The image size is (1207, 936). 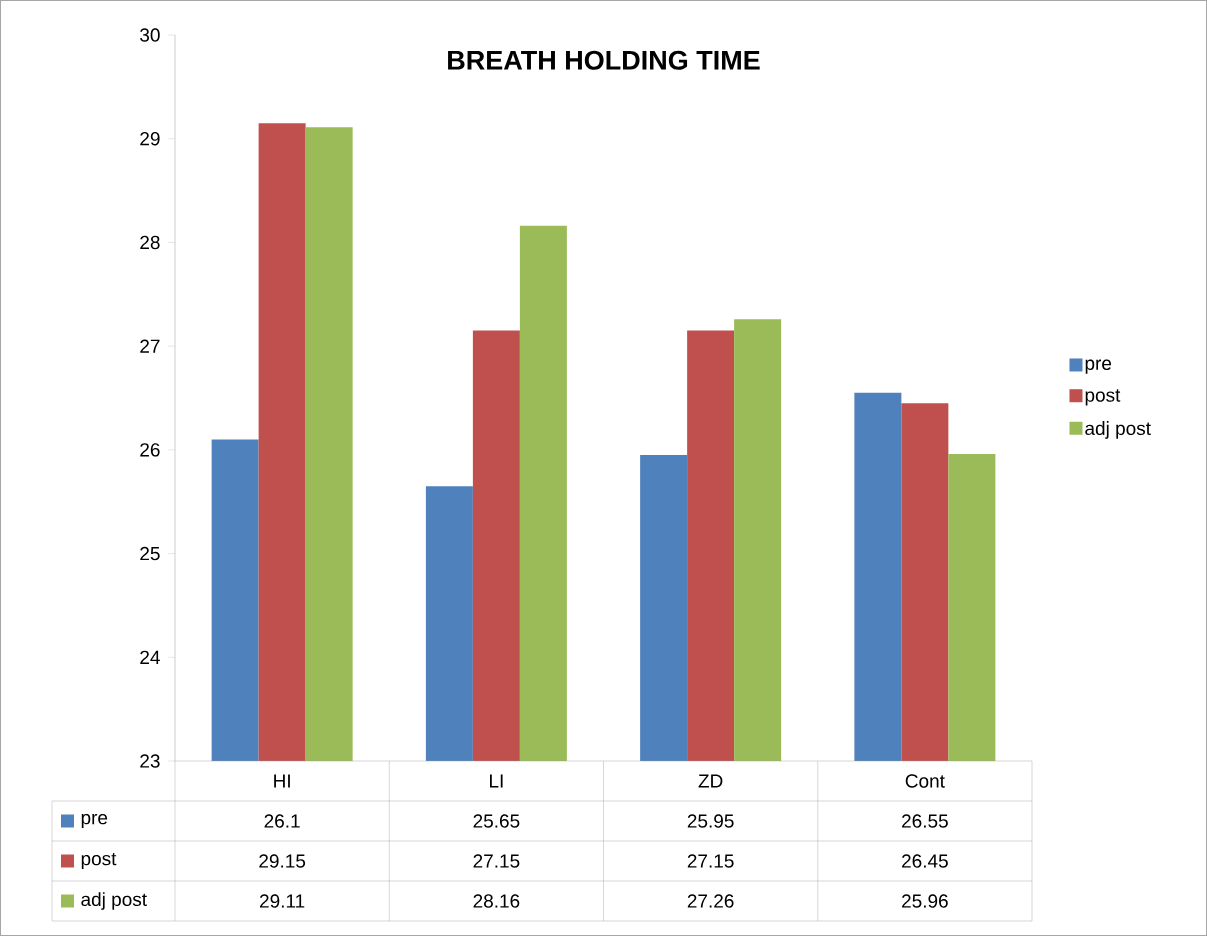 What do you see at coordinates (150, 242) in the screenshot?
I see `y-tick-label: 28` at bounding box center [150, 242].